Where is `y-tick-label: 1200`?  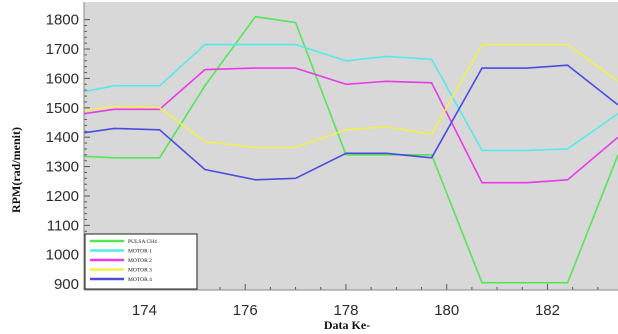 y-tick-label: 1200 is located at coordinates (62, 196).